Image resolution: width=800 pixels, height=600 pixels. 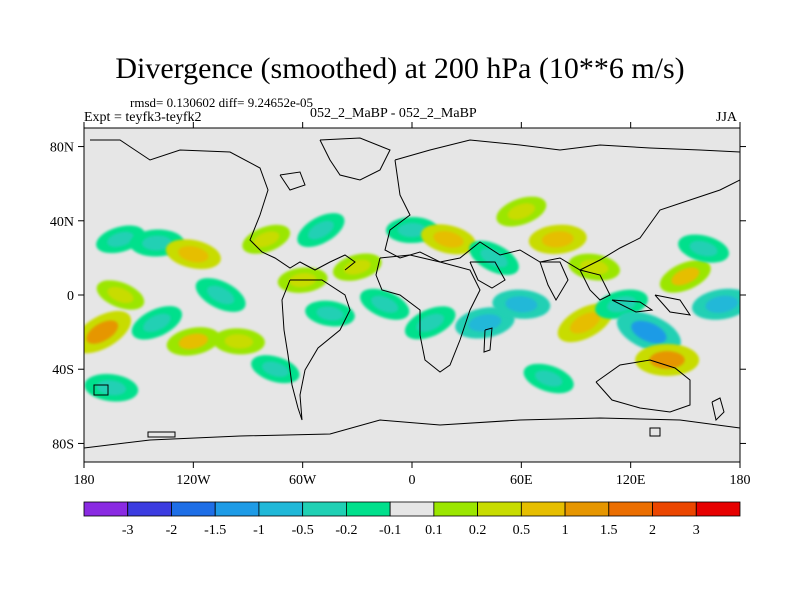 What do you see at coordinates (412, 433) in the screenshot?
I see `coastline-antarctica` at bounding box center [412, 433].